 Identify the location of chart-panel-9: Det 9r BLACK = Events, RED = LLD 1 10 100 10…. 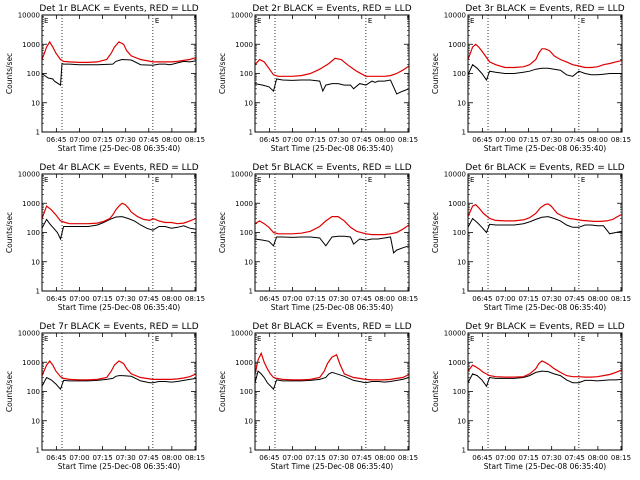
(531, 396).